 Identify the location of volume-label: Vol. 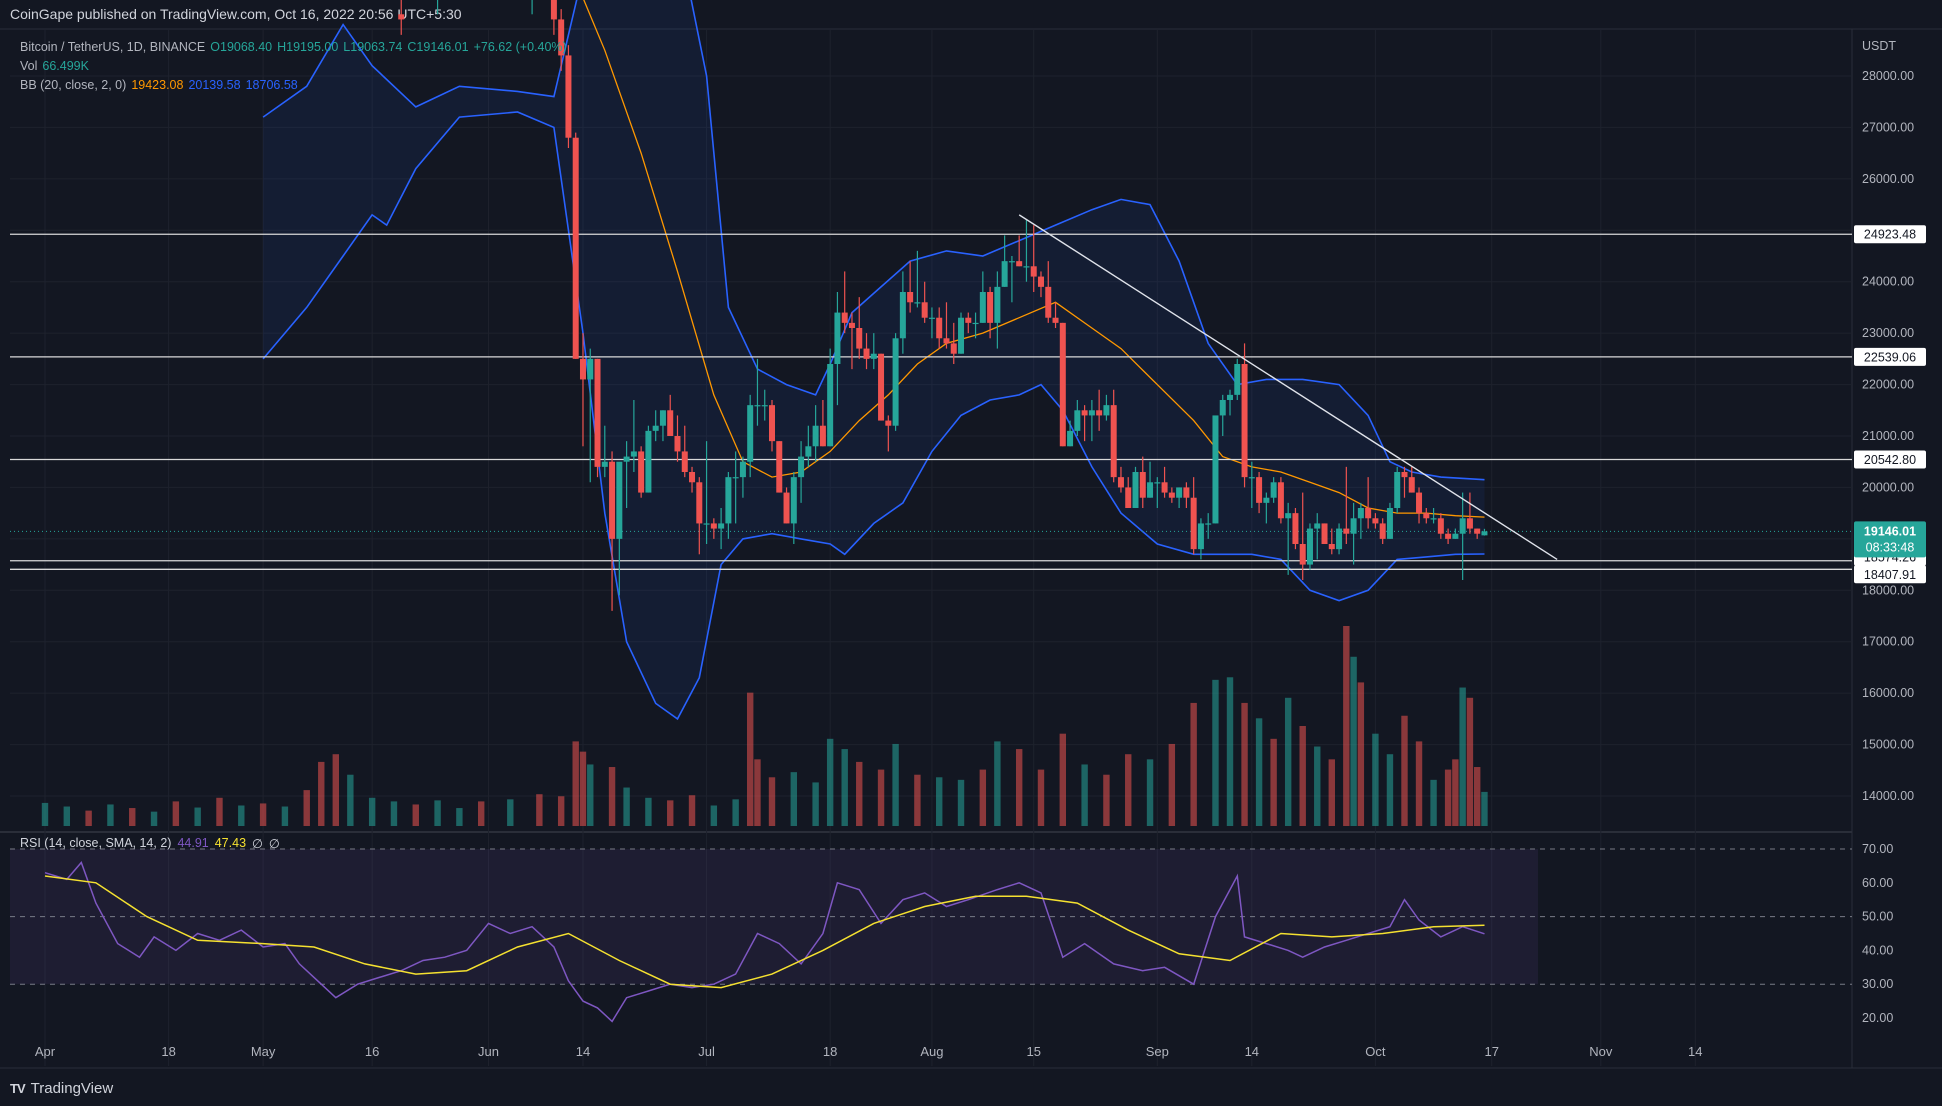
(29, 66).